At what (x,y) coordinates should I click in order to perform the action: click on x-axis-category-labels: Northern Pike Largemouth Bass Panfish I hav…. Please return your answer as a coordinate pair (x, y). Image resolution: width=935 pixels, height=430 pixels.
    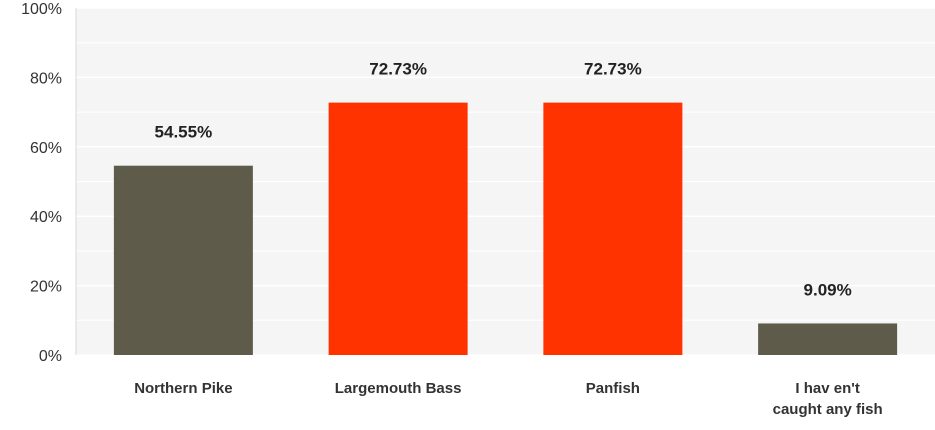
    Looking at the image, I should click on (508, 399).